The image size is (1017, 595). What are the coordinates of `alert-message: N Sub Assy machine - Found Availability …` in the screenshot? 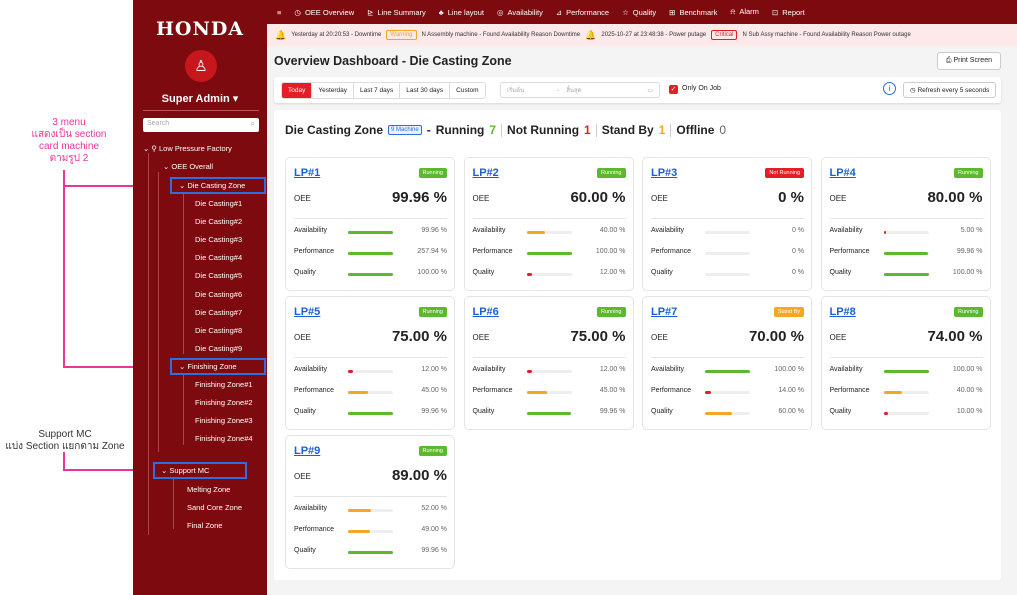 It's located at (826, 35).